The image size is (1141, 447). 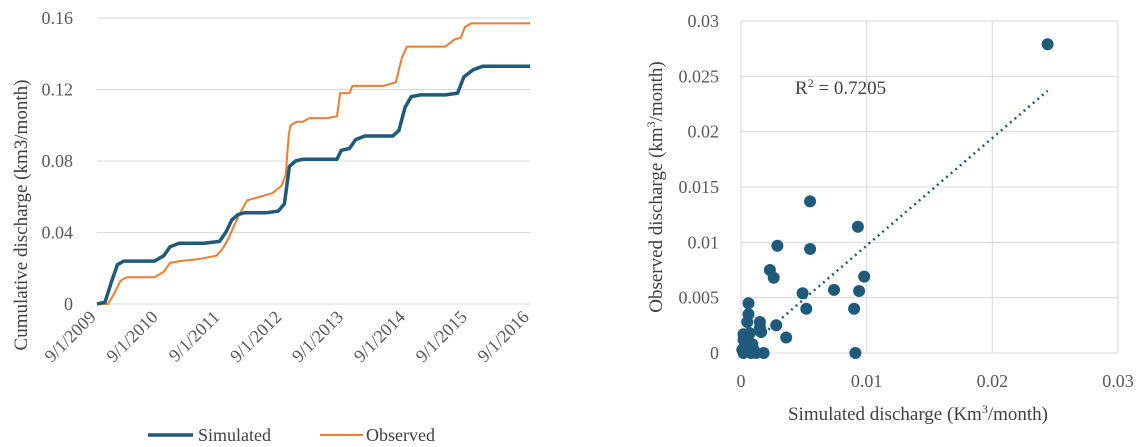 What do you see at coordinates (741, 381) in the screenshot?
I see `right-x-tick-label: 0` at bounding box center [741, 381].